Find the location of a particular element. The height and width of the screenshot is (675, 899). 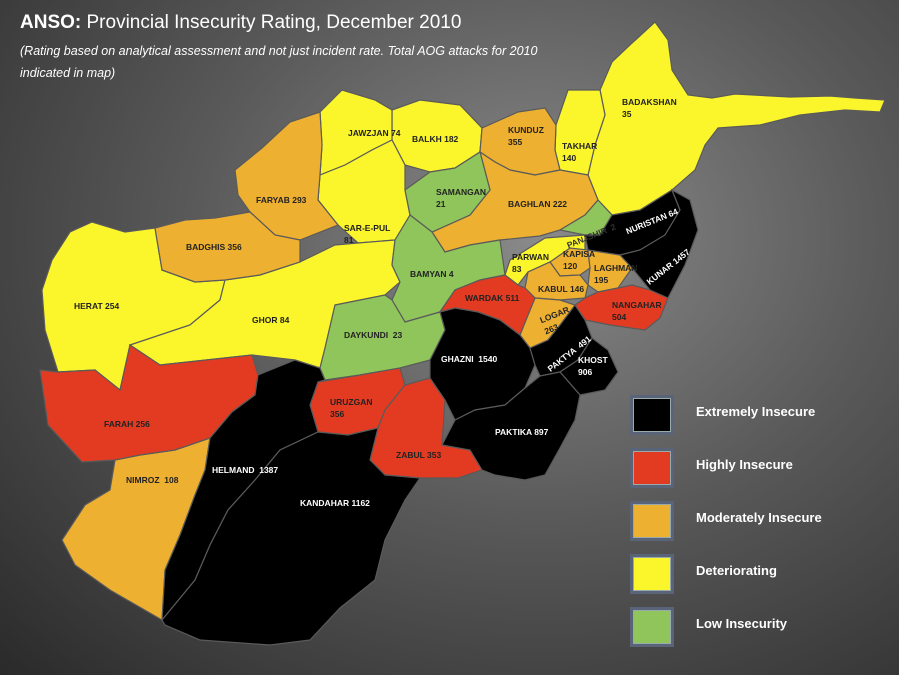

label-bamyan: BAMYAN 4 is located at coordinates (432, 274).